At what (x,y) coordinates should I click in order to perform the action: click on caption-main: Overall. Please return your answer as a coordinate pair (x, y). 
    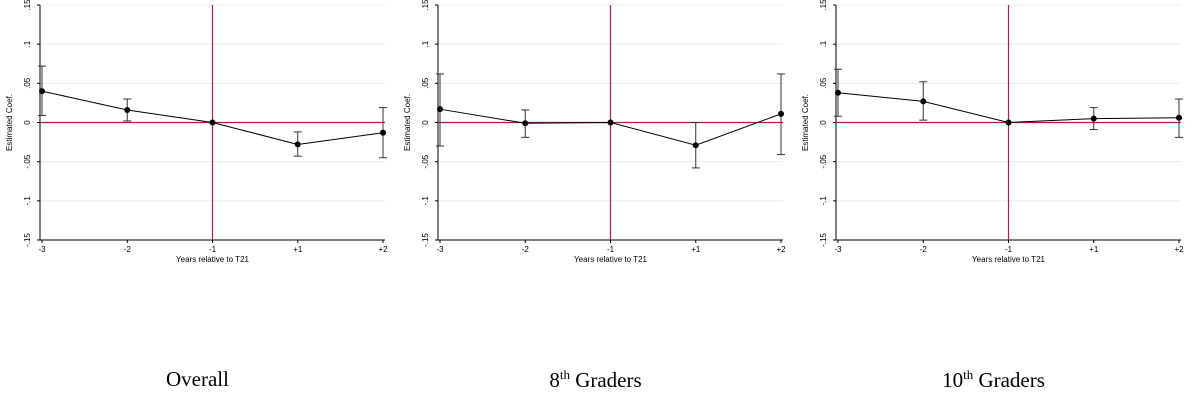
    Looking at the image, I should click on (197, 379).